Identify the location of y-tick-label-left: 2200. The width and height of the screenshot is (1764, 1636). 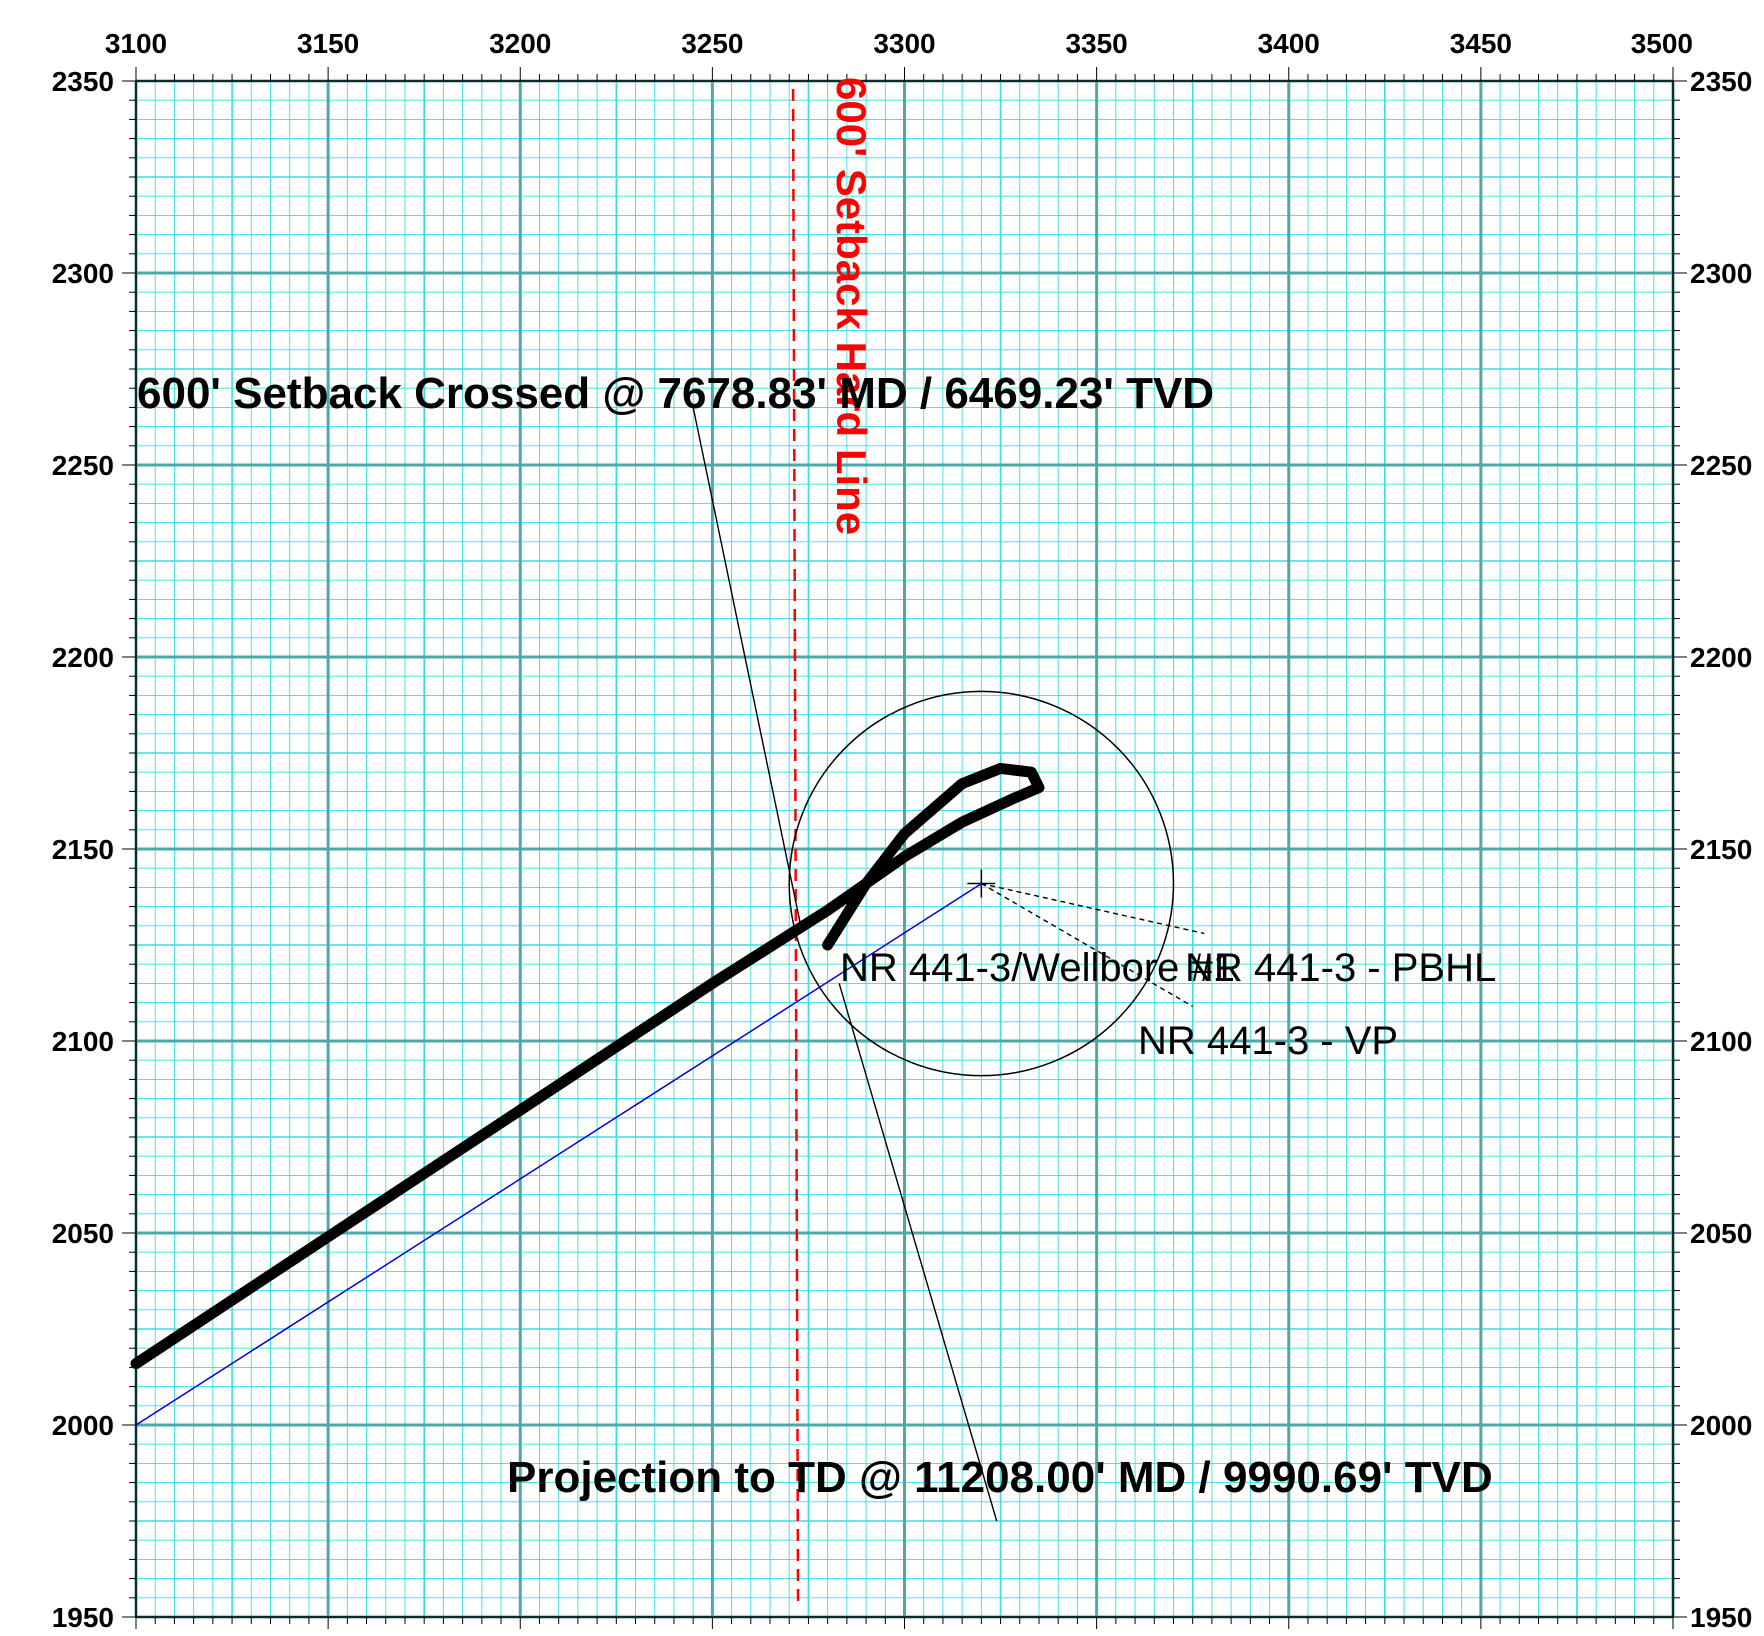
(83, 657).